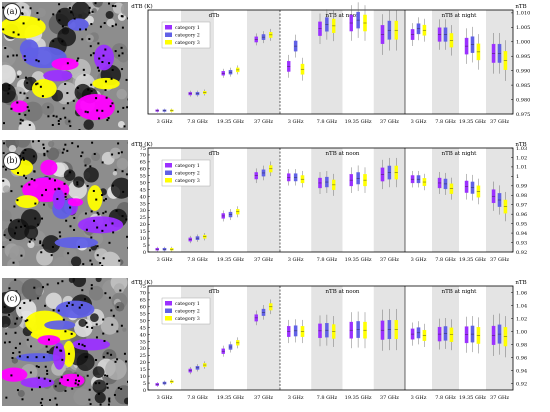  I want to click on x-tick-label: 3 GHz, so click(296, 122).